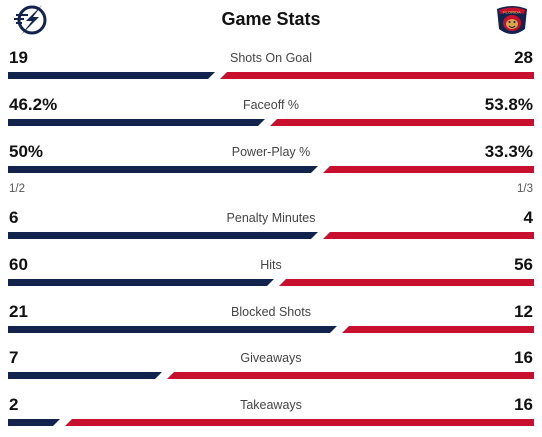 The width and height of the screenshot is (542, 437). I want to click on stat-row: 60 Hits 56, so click(271, 278).